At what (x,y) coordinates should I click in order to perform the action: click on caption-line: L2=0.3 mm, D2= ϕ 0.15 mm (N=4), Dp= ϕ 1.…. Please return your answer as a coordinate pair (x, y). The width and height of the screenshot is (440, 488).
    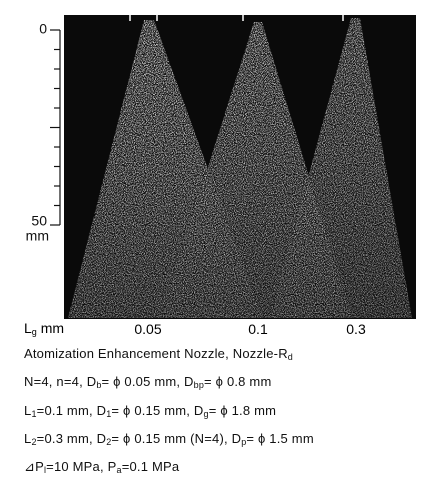
    Looking at the image, I should click on (169, 439).